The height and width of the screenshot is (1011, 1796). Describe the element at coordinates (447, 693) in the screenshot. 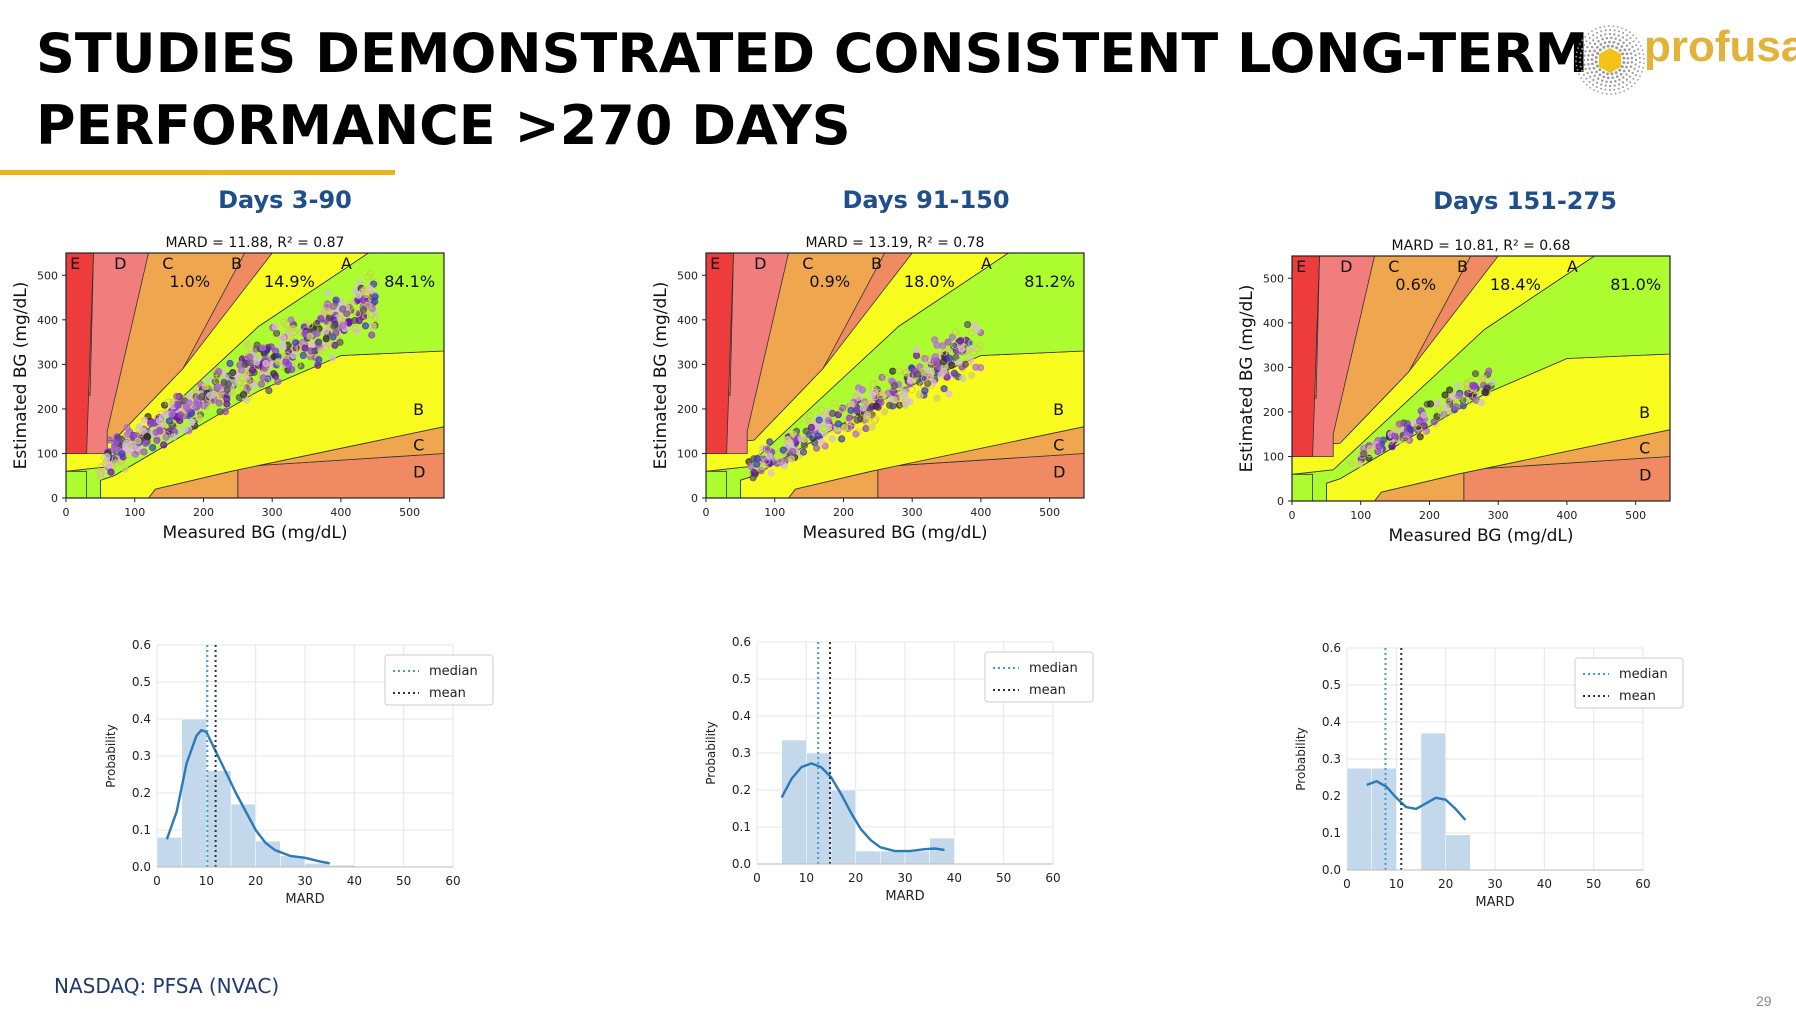

I see `legend-label-mean: mean` at that location.